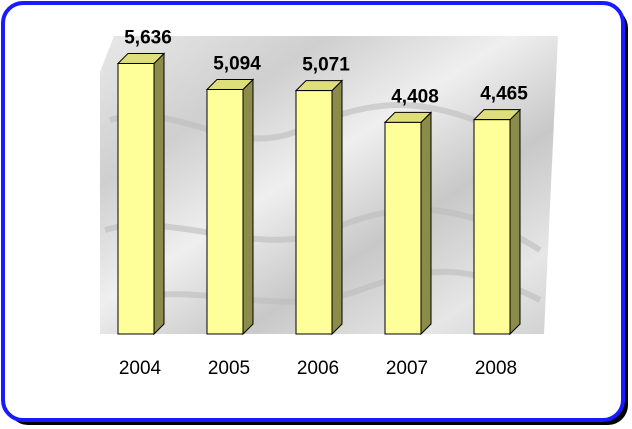  I want to click on bar-2007, so click(408, 223).